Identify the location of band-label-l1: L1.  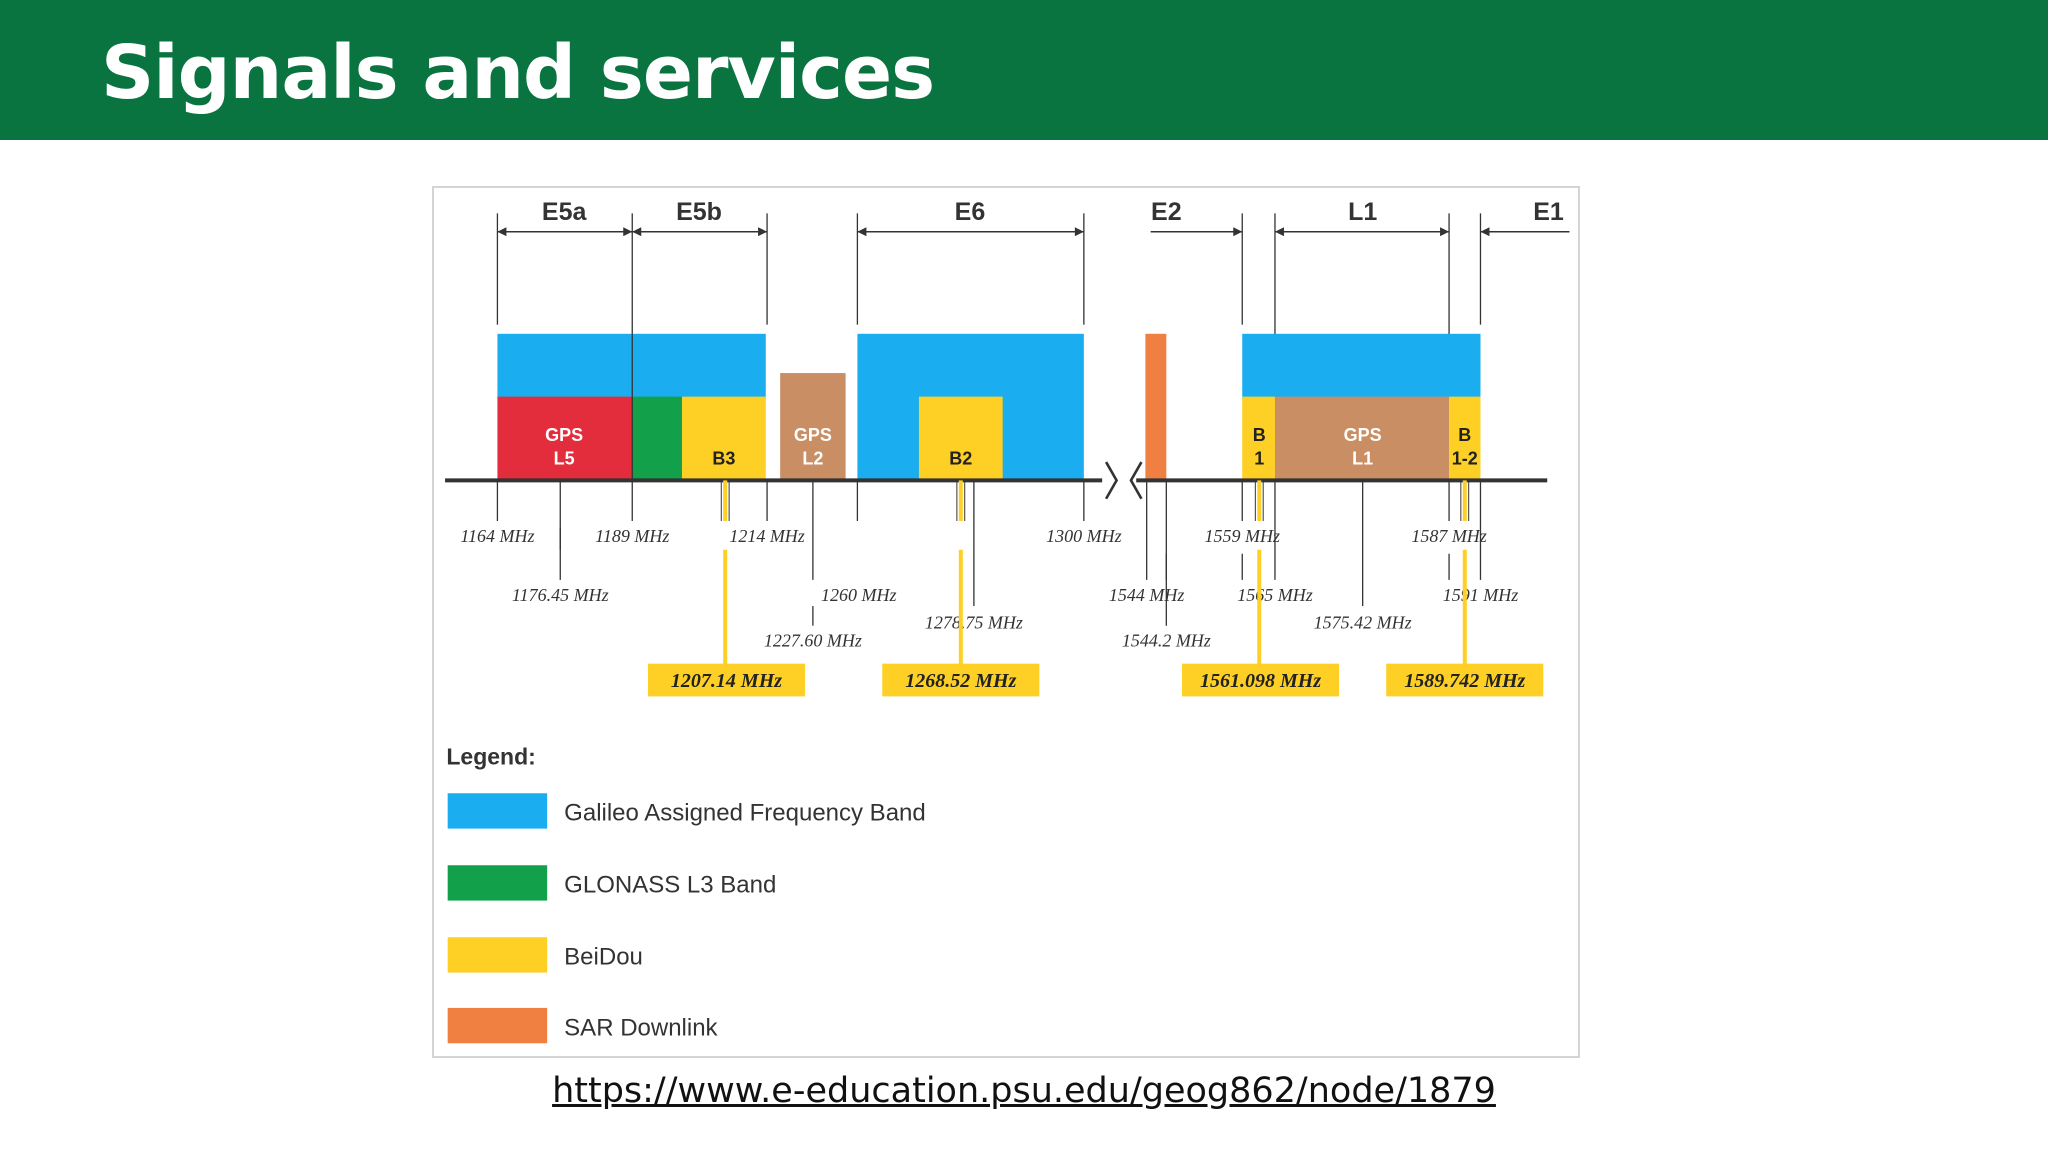
(1362, 212).